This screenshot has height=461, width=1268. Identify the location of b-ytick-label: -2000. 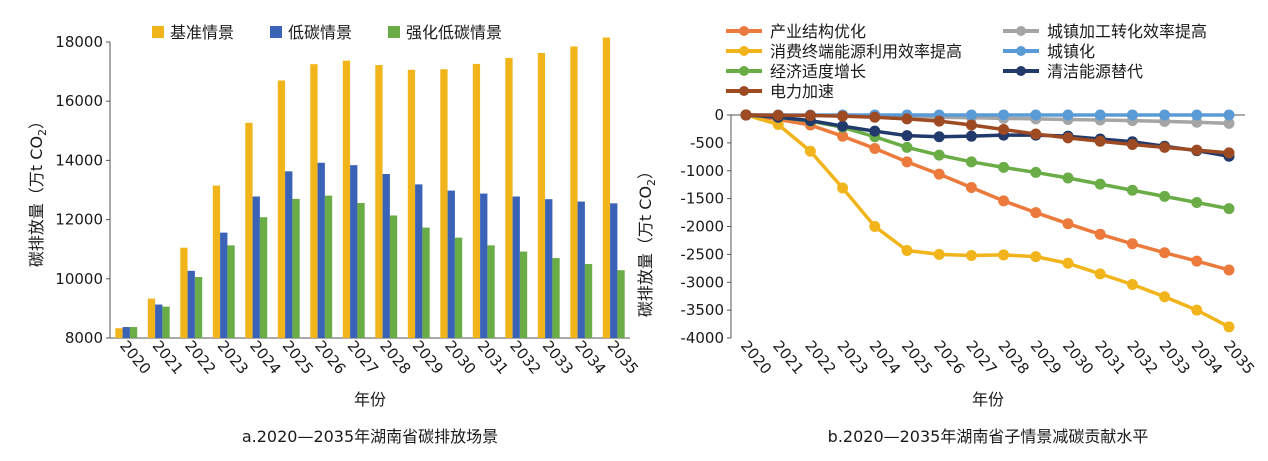
(702, 227).